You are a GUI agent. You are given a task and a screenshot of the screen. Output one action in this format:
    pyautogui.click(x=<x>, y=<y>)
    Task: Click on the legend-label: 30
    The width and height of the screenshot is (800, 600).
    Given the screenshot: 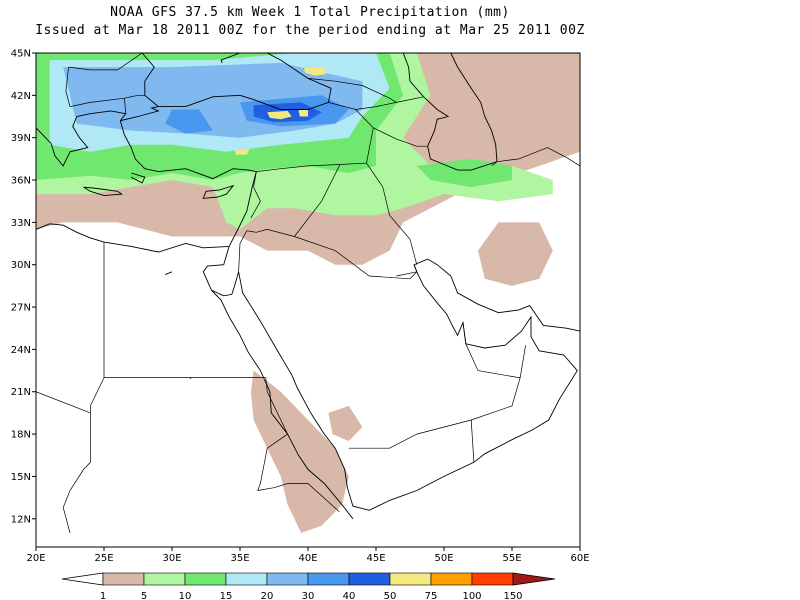 What is the action you would take?
    pyautogui.click(x=308, y=595)
    